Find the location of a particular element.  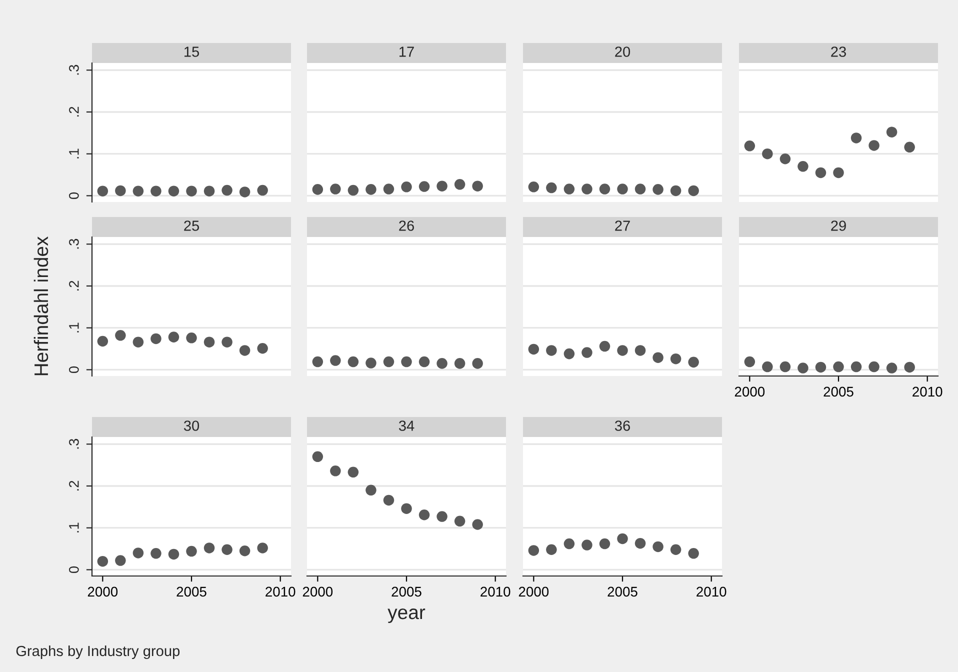

chart-title: 17 is located at coordinates (407, 51).